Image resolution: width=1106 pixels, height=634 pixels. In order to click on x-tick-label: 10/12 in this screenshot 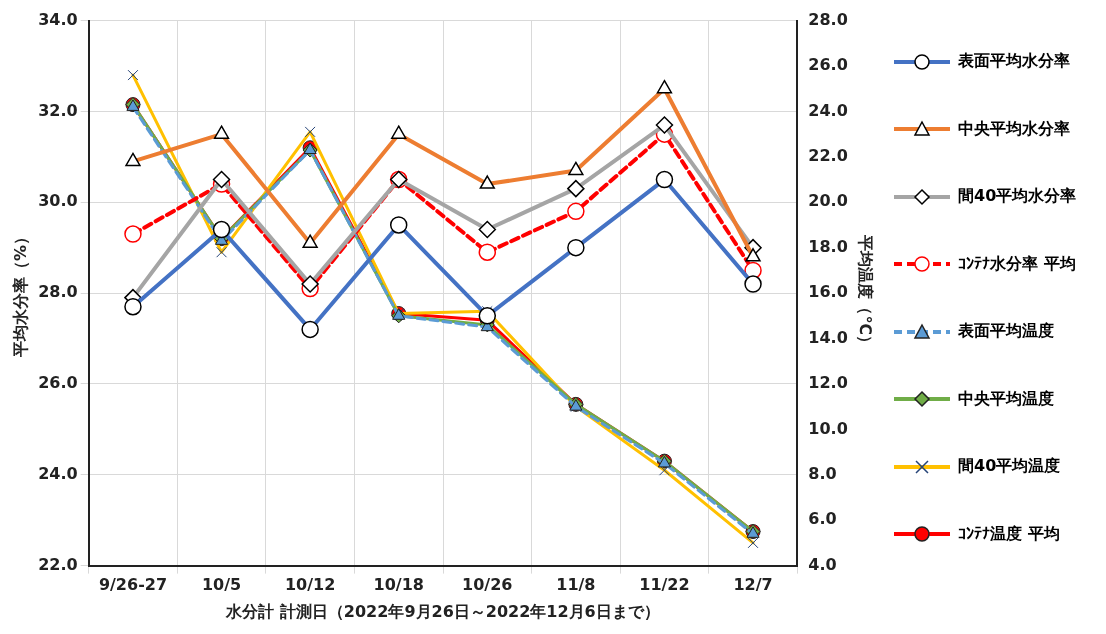, I will do `click(310, 585)`.